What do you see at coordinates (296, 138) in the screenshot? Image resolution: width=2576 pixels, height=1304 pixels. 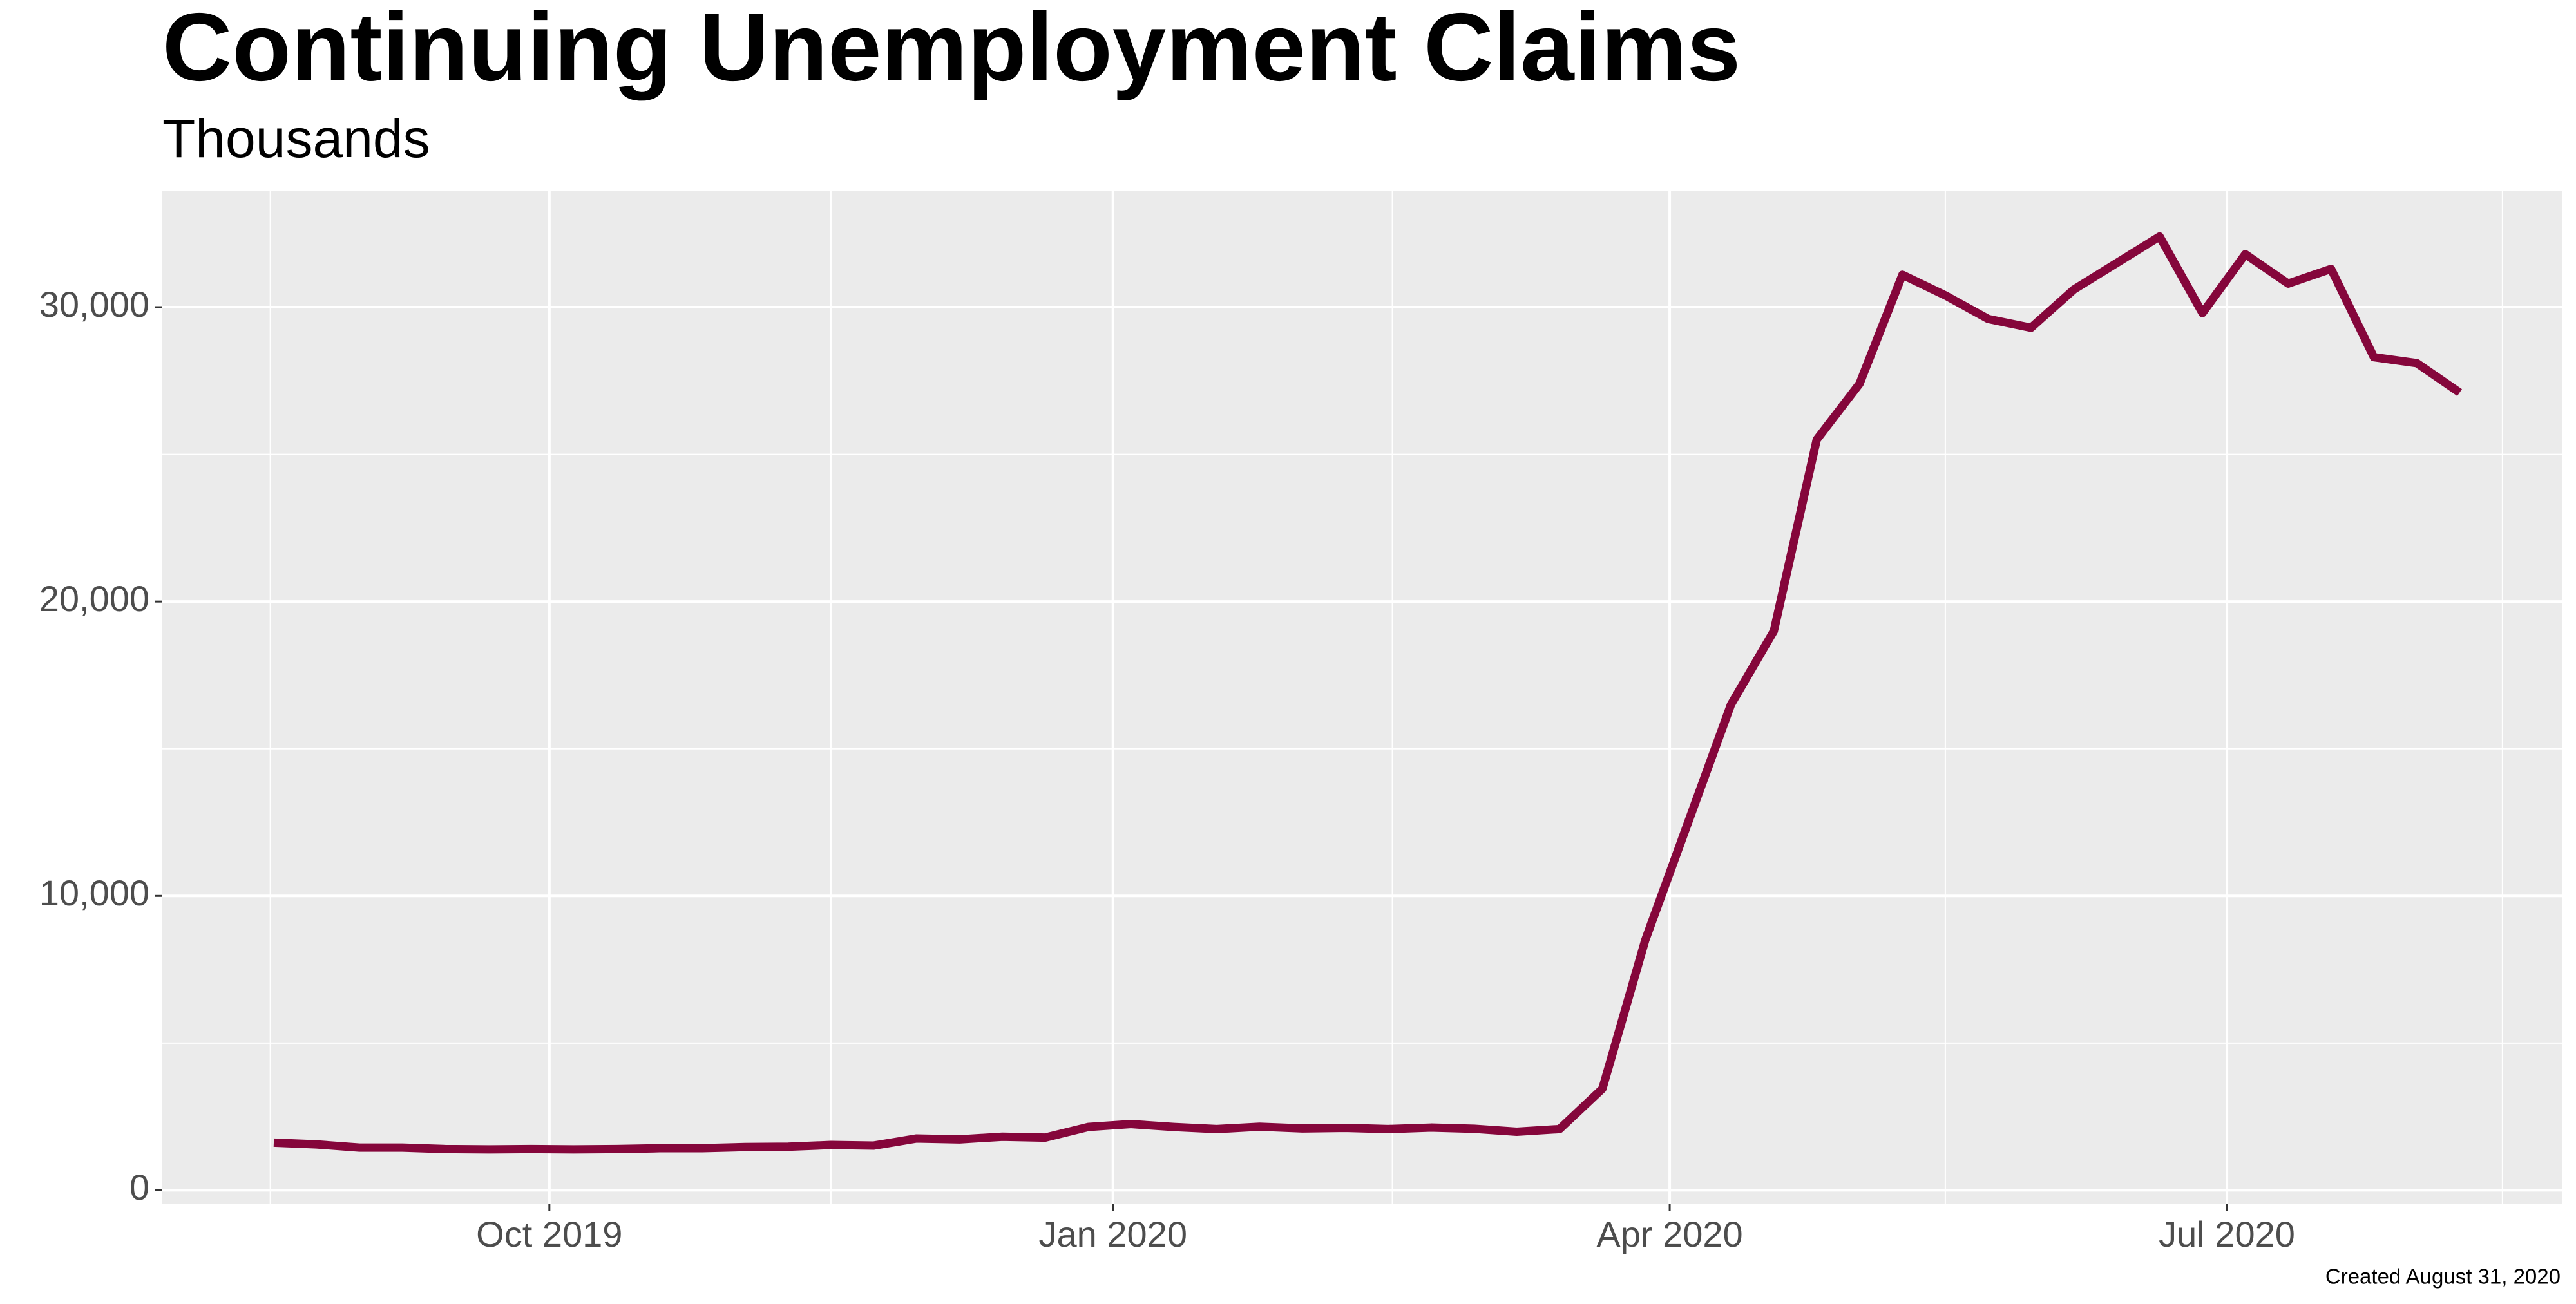 I see `chart-subtitle: Thousands` at bounding box center [296, 138].